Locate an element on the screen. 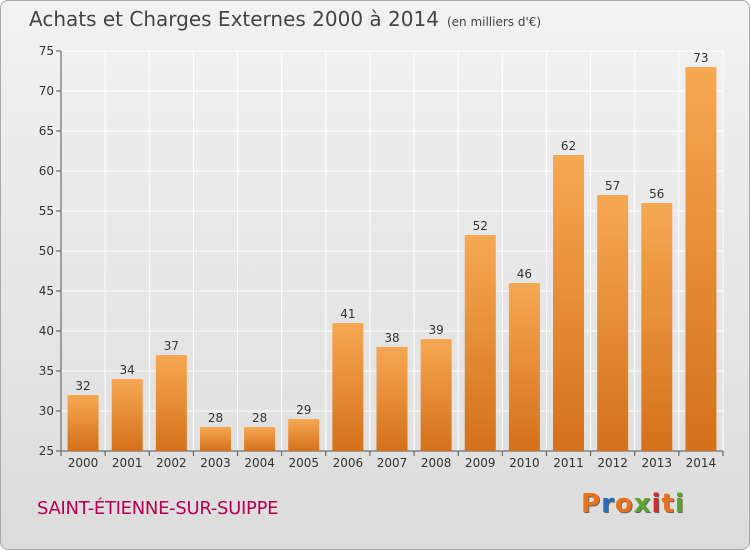 The width and height of the screenshot is (750, 550). bar-2005 is located at coordinates (304, 435).